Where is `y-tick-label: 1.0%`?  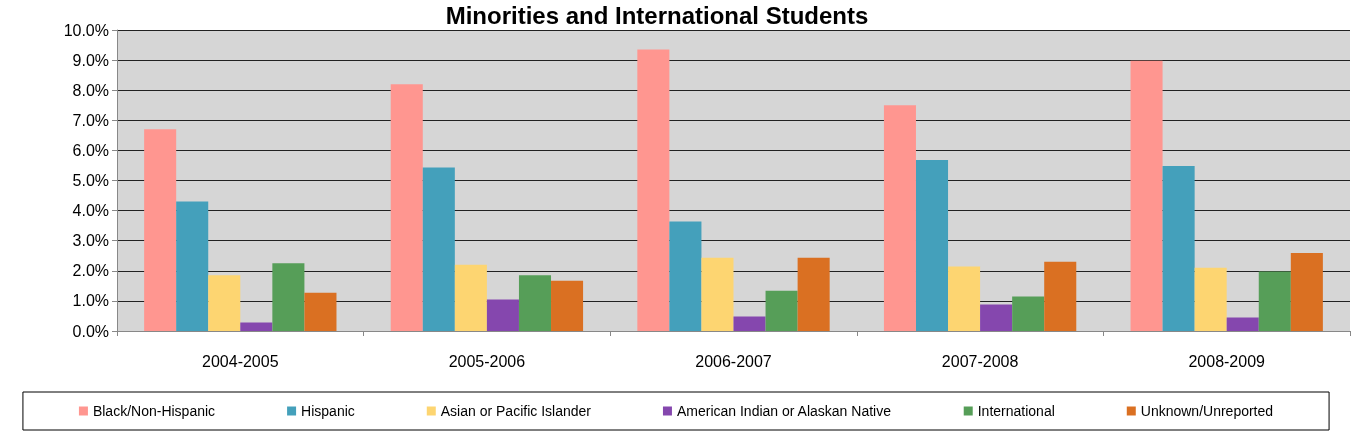 y-tick-label: 1.0% is located at coordinates (90, 301).